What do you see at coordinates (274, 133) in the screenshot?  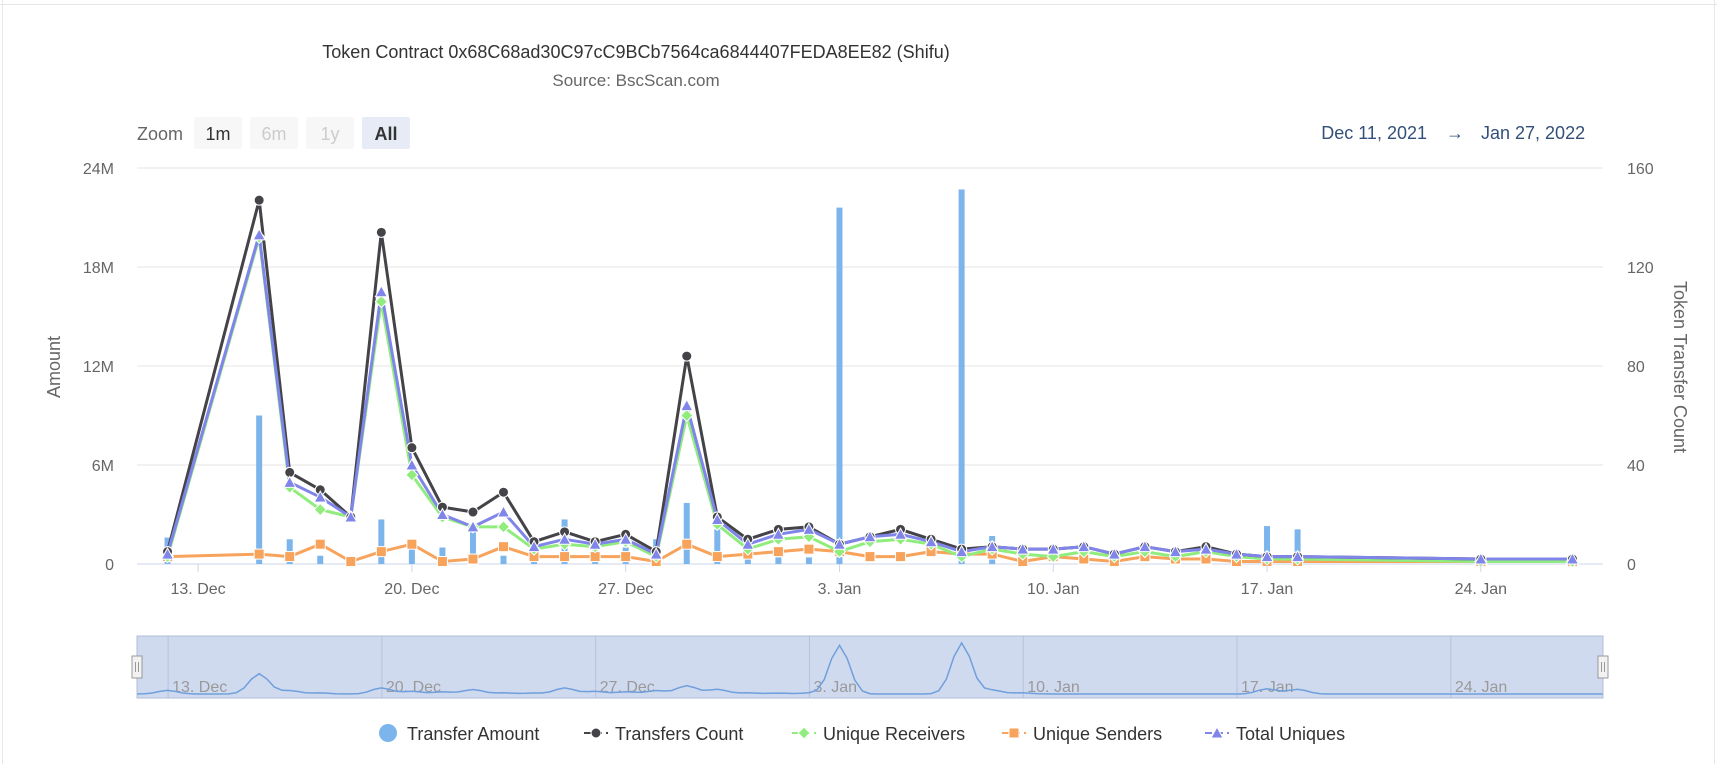 I see `zoom-button-6m: 6m` at bounding box center [274, 133].